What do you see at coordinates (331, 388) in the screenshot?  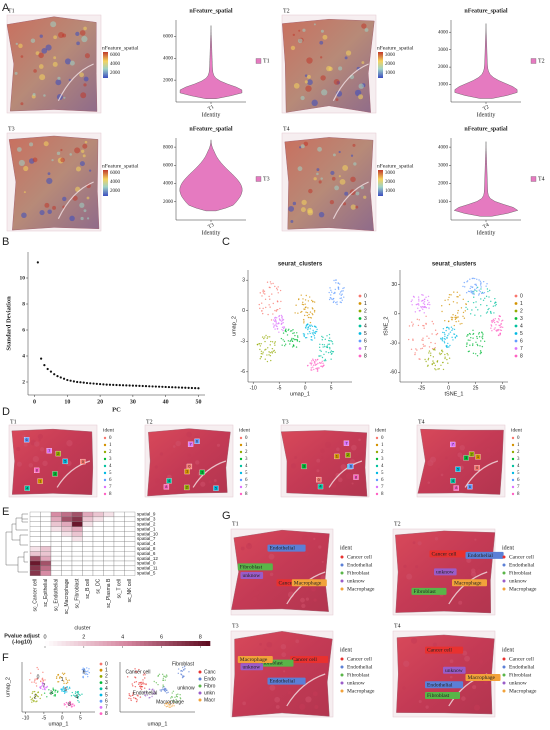 I see `x-tick-label: 5` at bounding box center [331, 388].